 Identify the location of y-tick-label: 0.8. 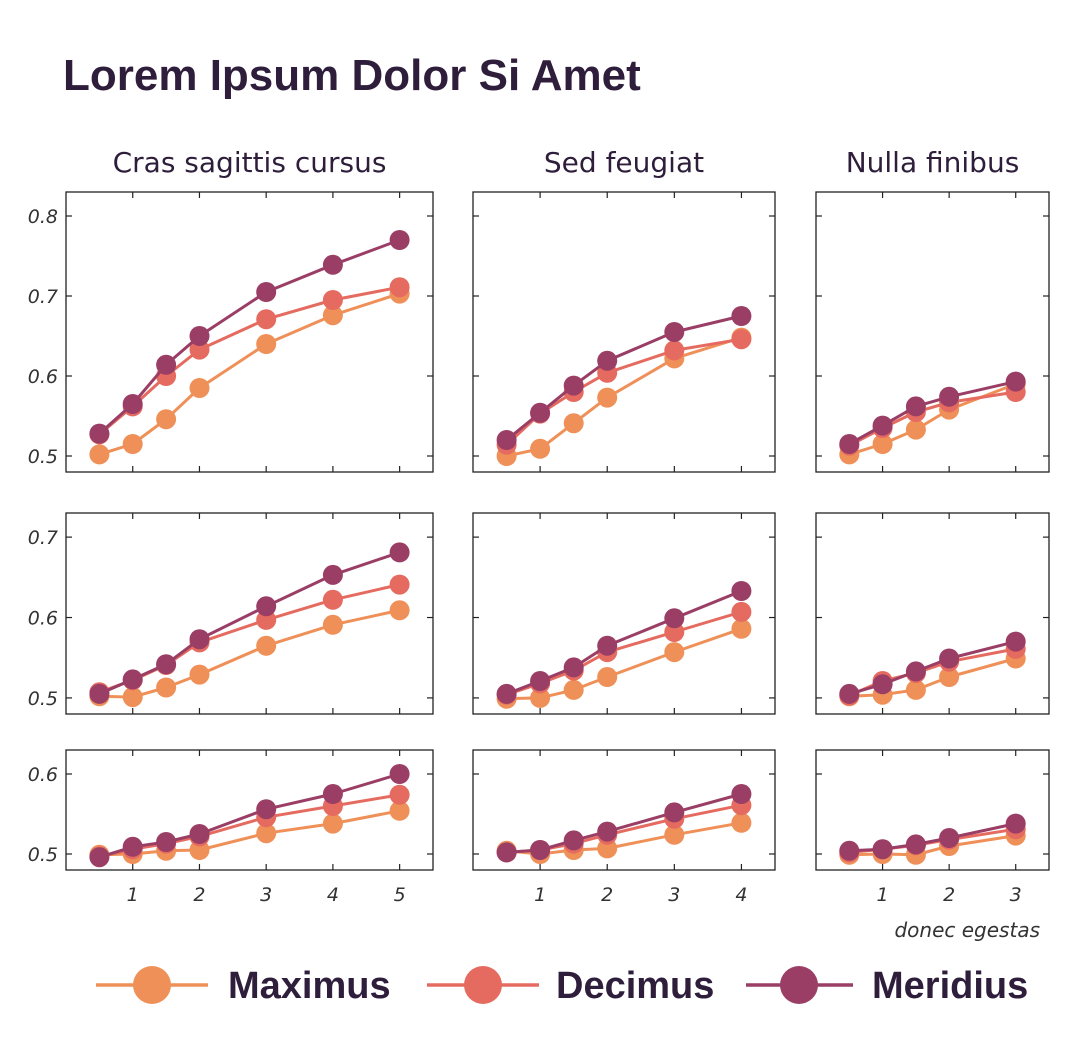
(43, 217).